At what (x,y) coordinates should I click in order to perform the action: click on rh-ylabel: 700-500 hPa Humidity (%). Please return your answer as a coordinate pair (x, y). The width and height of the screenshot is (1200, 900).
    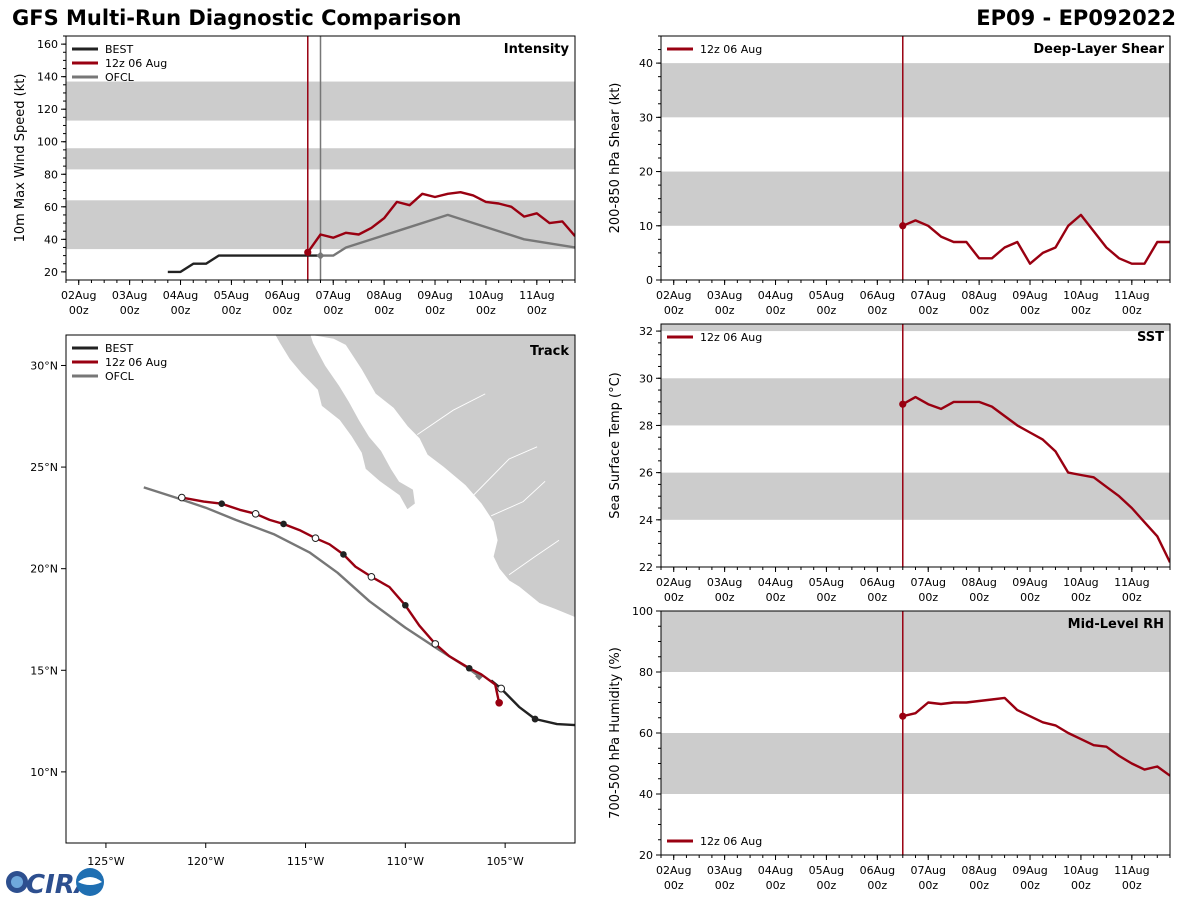
    Looking at the image, I should click on (615, 733).